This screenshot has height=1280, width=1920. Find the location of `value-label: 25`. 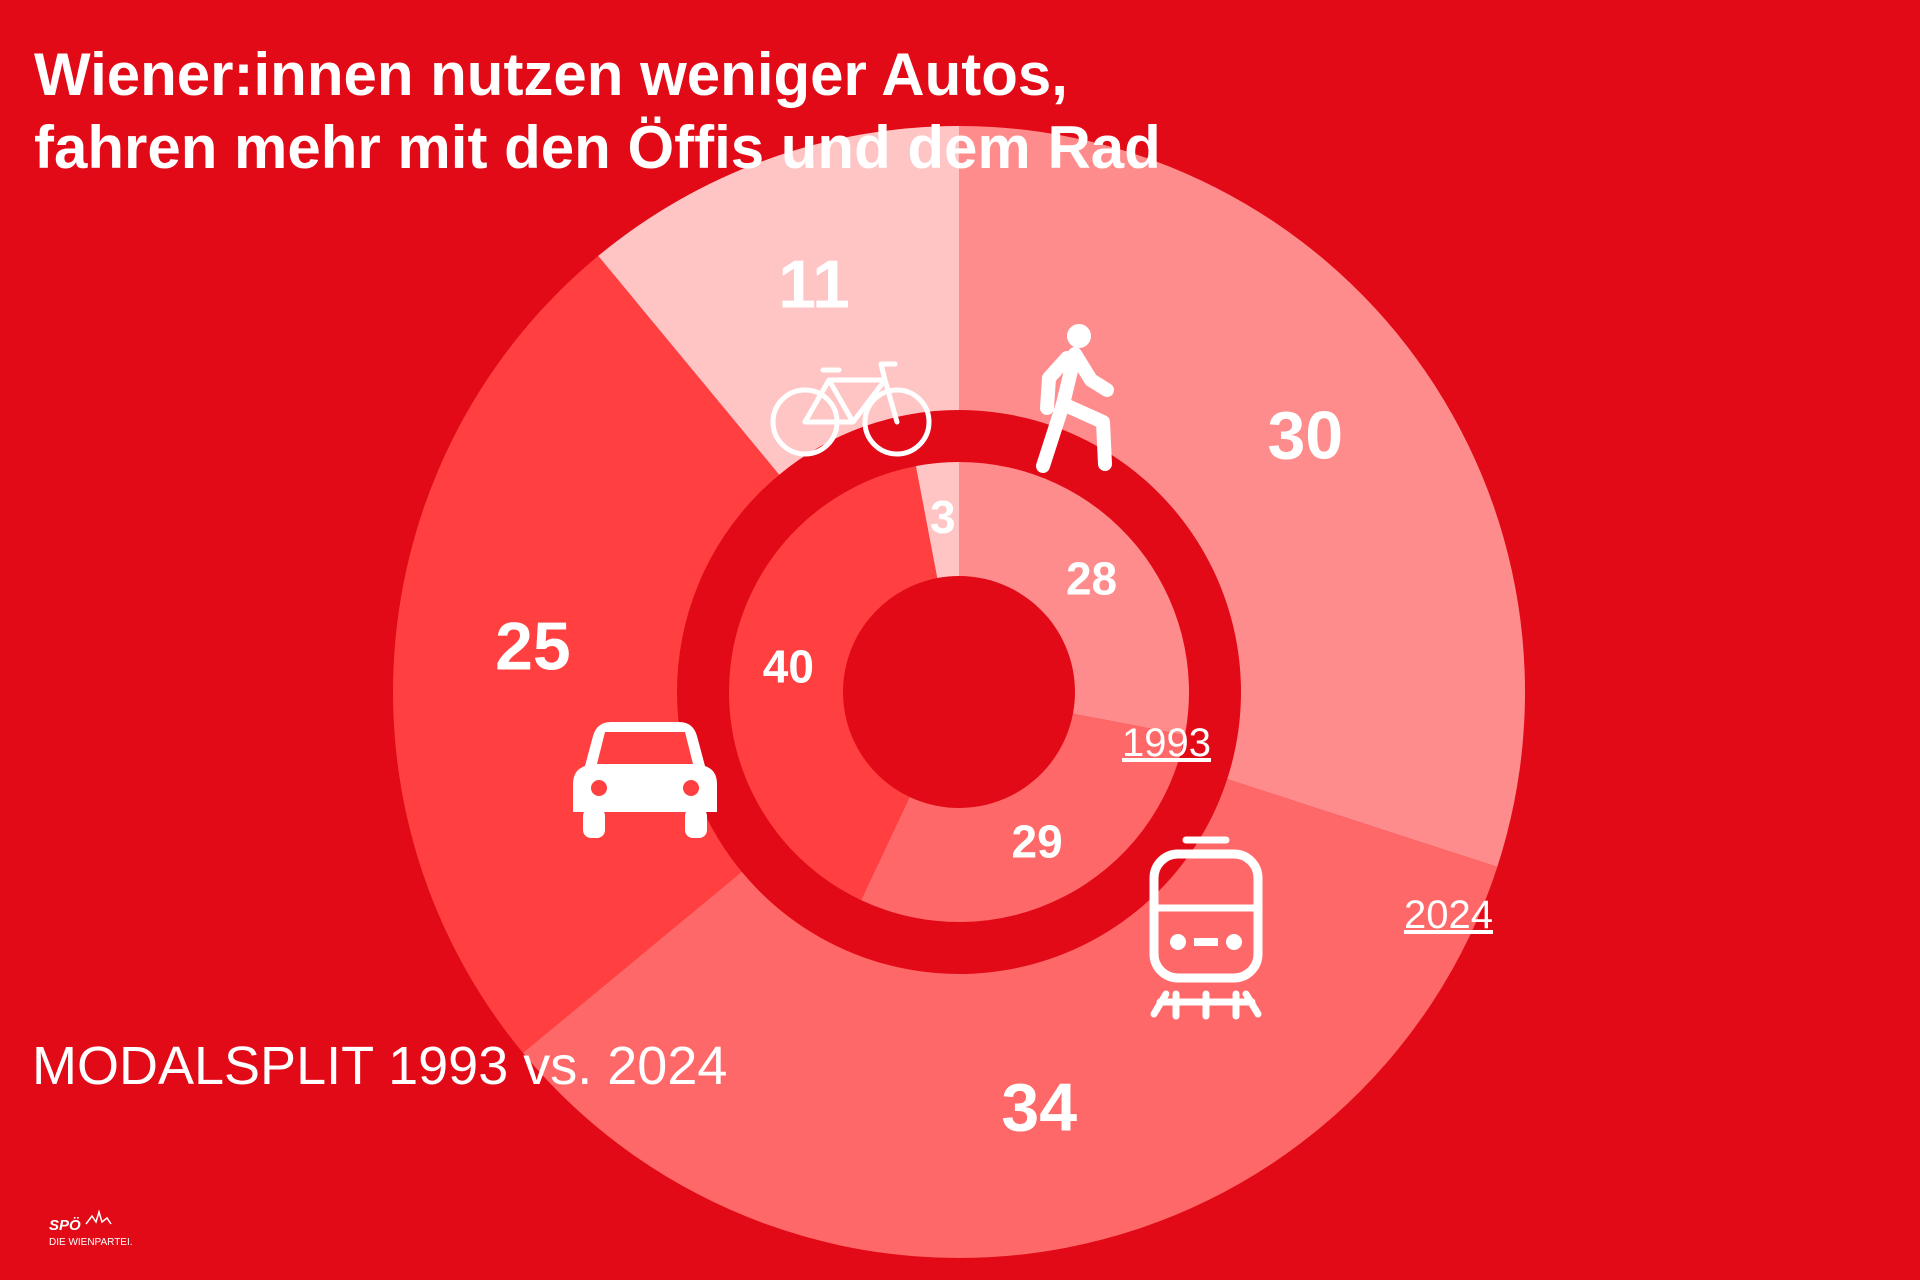

value-label: 25 is located at coordinates (533, 647).